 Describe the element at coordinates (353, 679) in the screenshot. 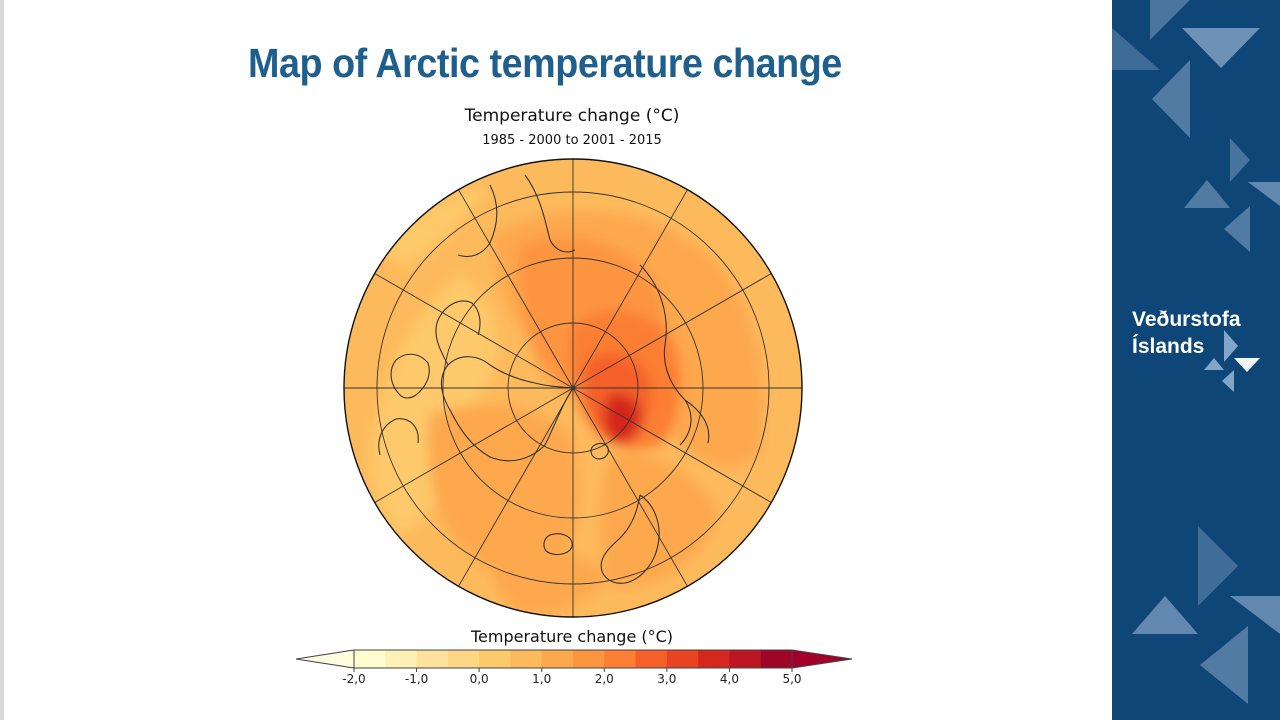

I see `colorbar-tick-label: -2,0` at that location.